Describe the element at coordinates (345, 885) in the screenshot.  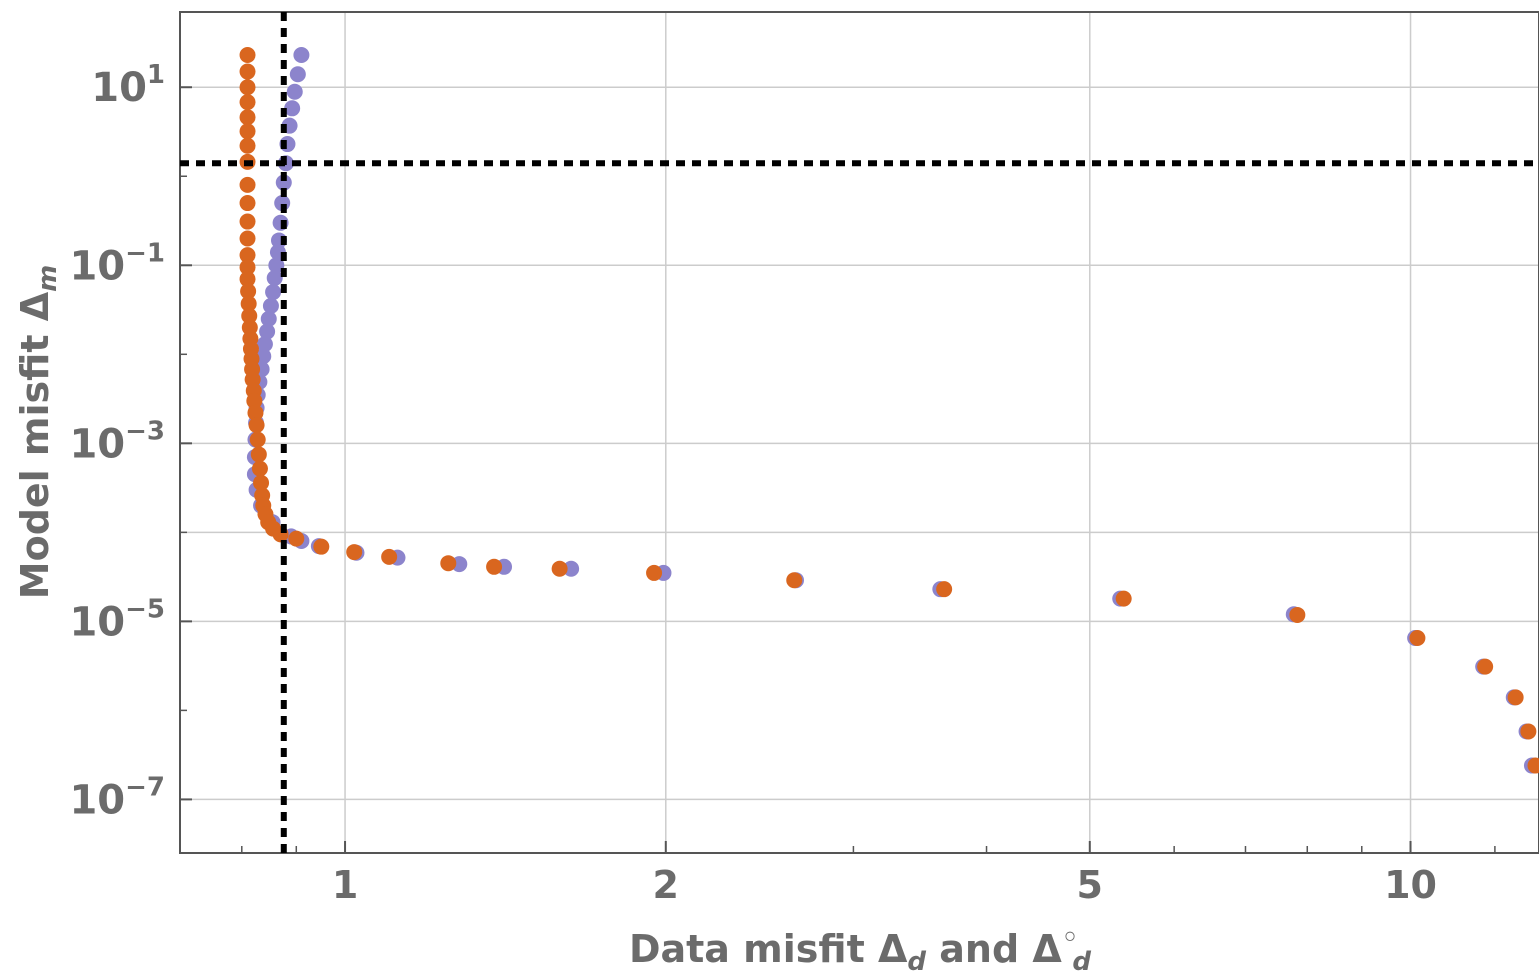
I see `x-tick-label: 1` at that location.